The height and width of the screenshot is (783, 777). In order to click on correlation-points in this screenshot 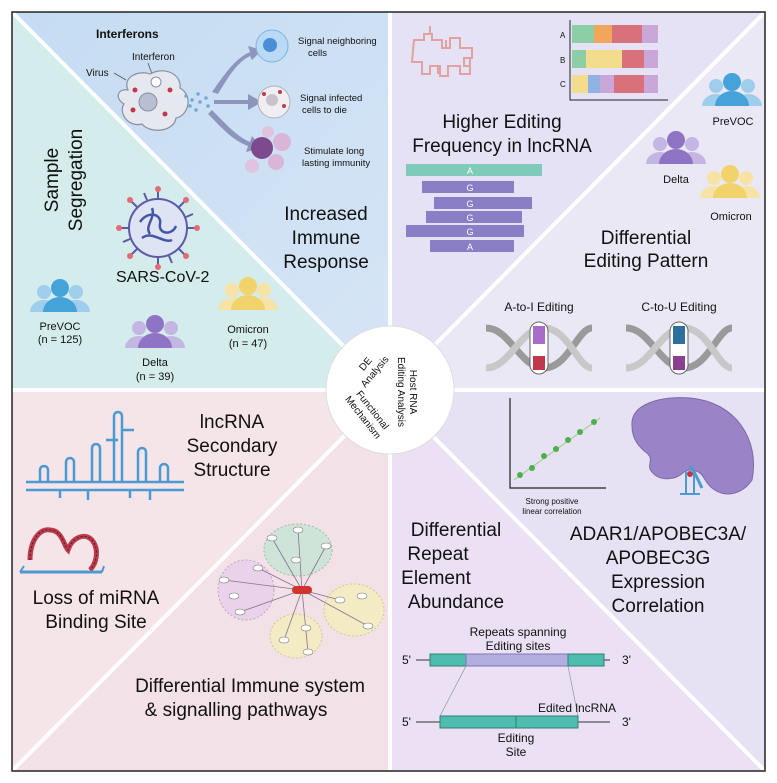, I will do `click(557, 448)`.